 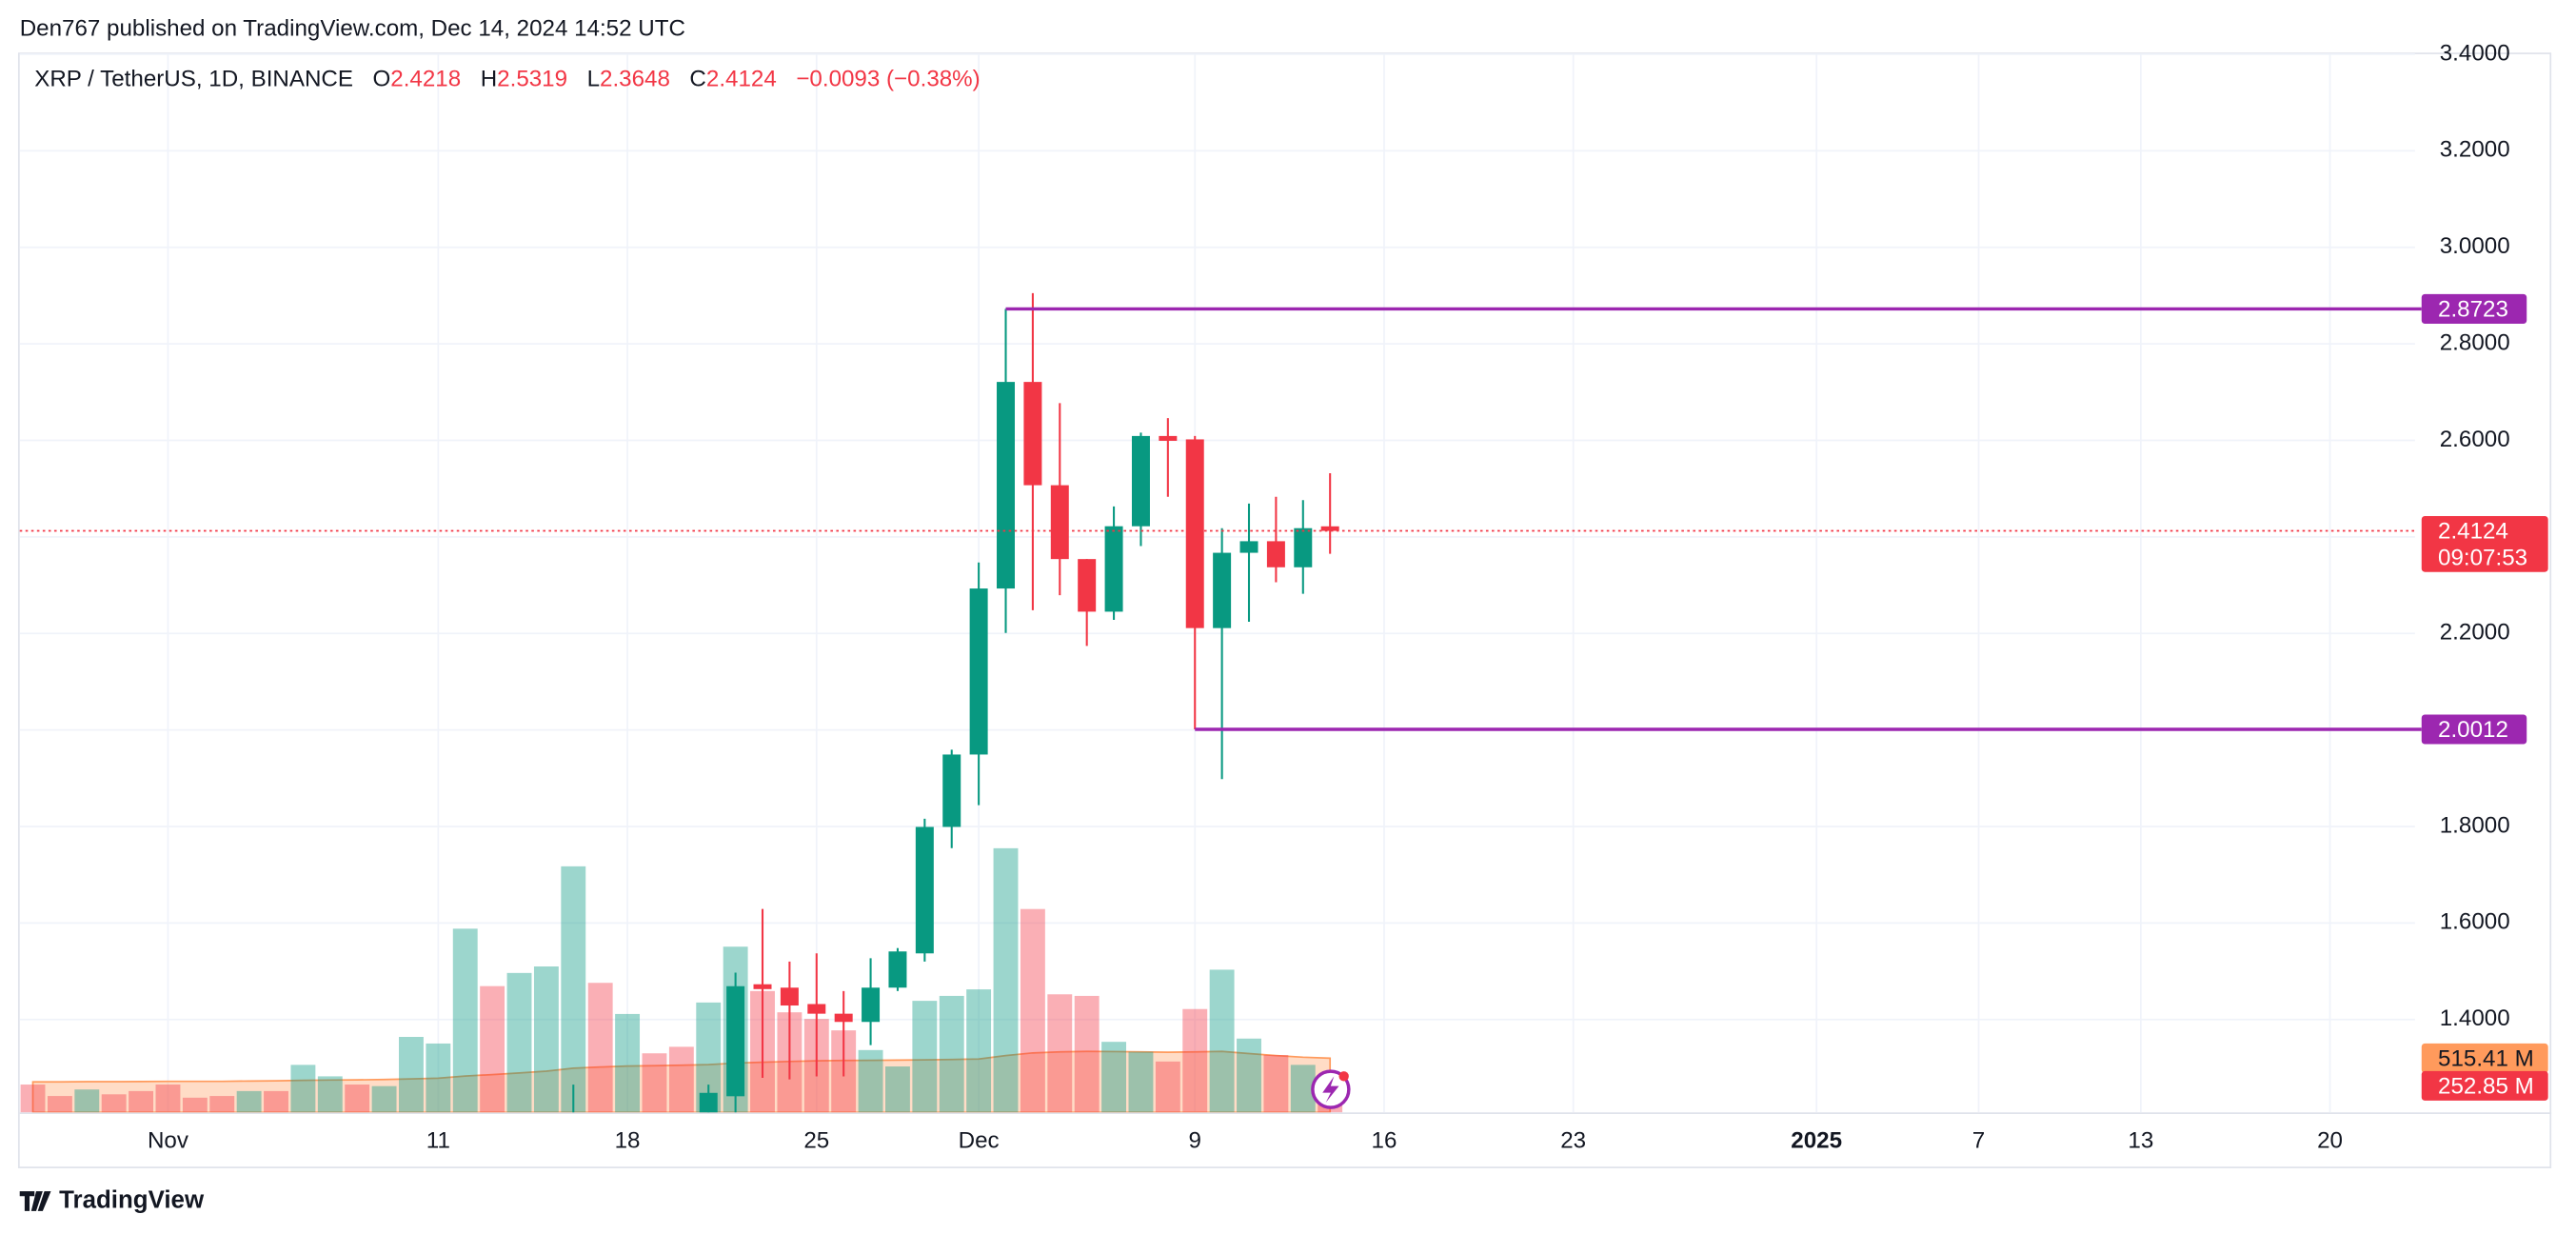 I want to click on x-tick-label: 9, so click(x=1195, y=1141).